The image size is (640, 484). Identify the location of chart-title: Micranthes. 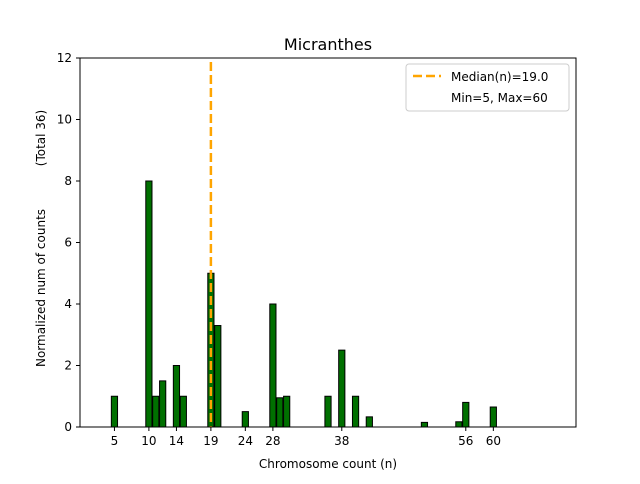
(328, 44).